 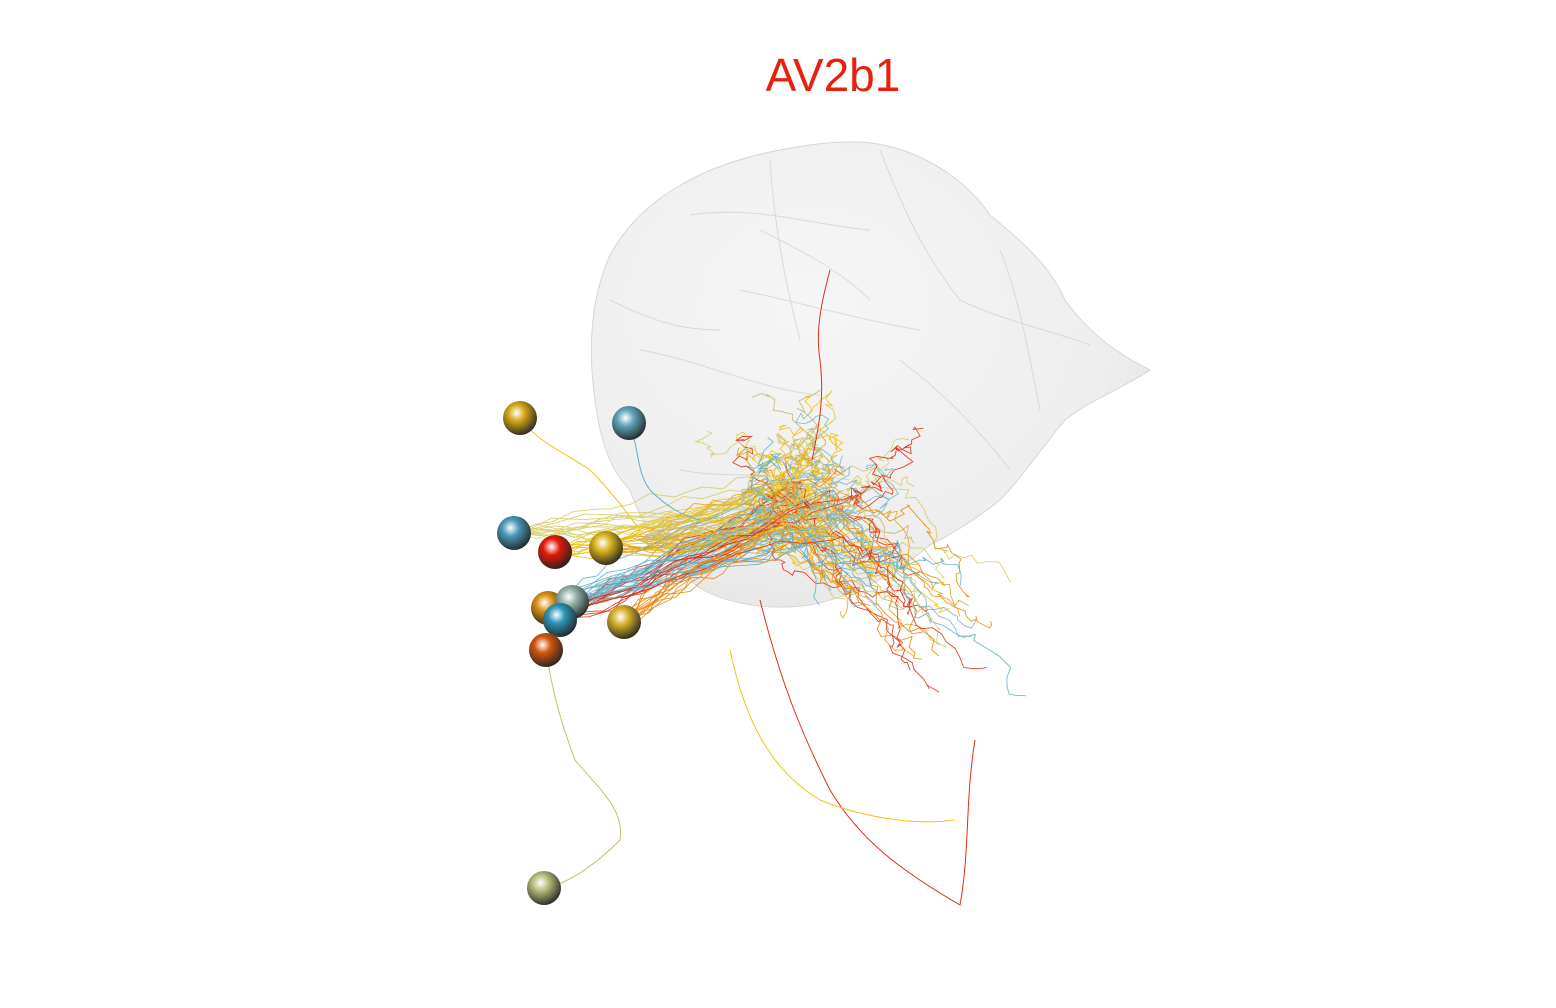 I want to click on neuron-fibers, so click(x=770, y=543).